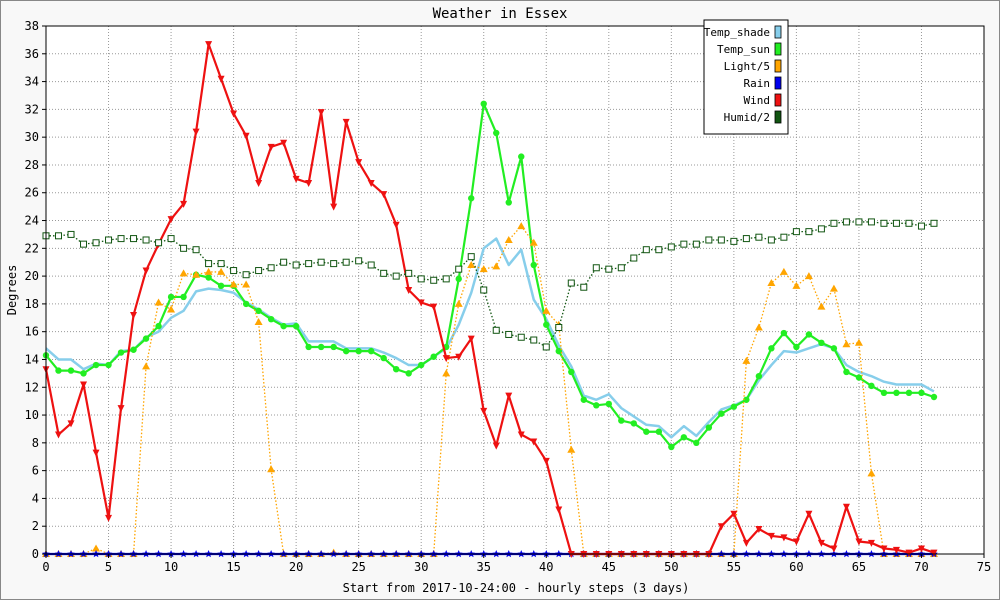 This screenshot has width=1000, height=600. What do you see at coordinates (671, 567) in the screenshot?
I see `x-tick-label: 50` at bounding box center [671, 567].